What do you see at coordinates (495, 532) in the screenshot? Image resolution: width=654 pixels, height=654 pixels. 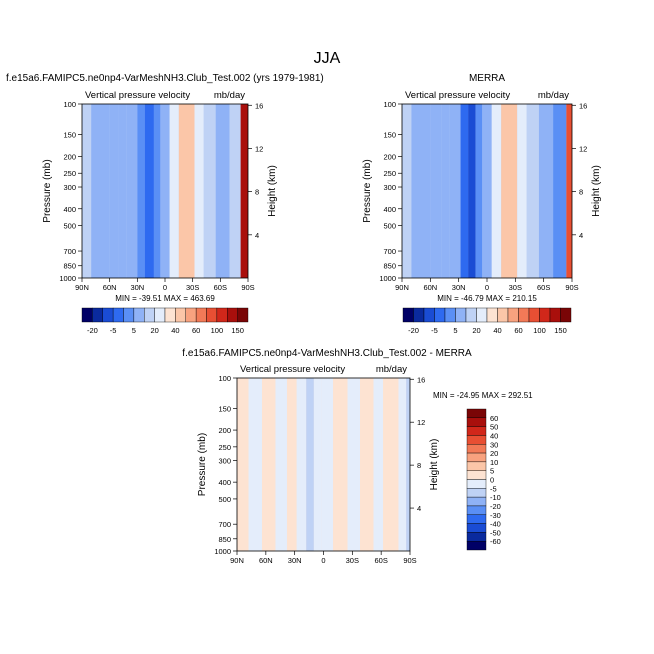 I see `colorbar-label: -50` at bounding box center [495, 532].